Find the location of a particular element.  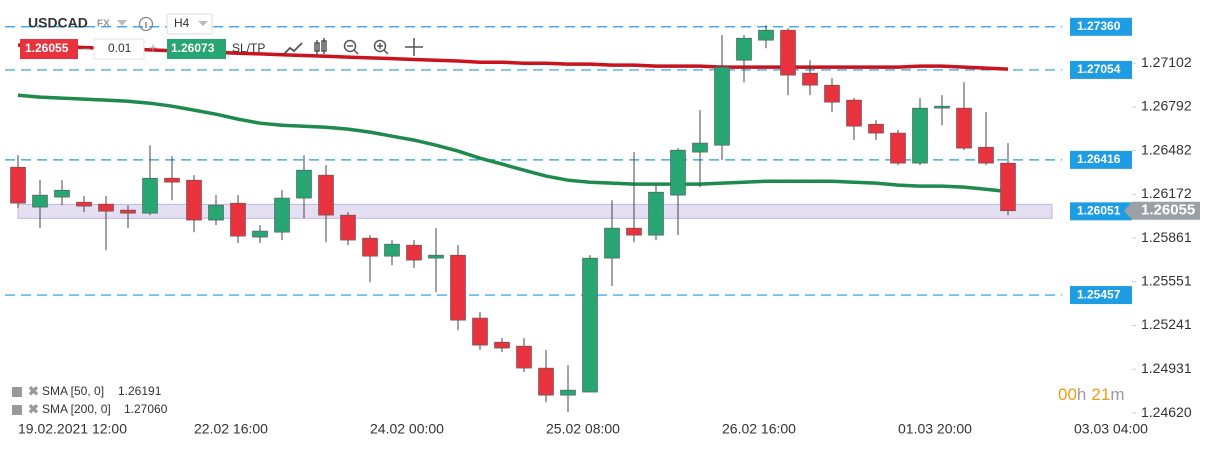

y-tick-label: 1.25551 is located at coordinates (1166, 281).